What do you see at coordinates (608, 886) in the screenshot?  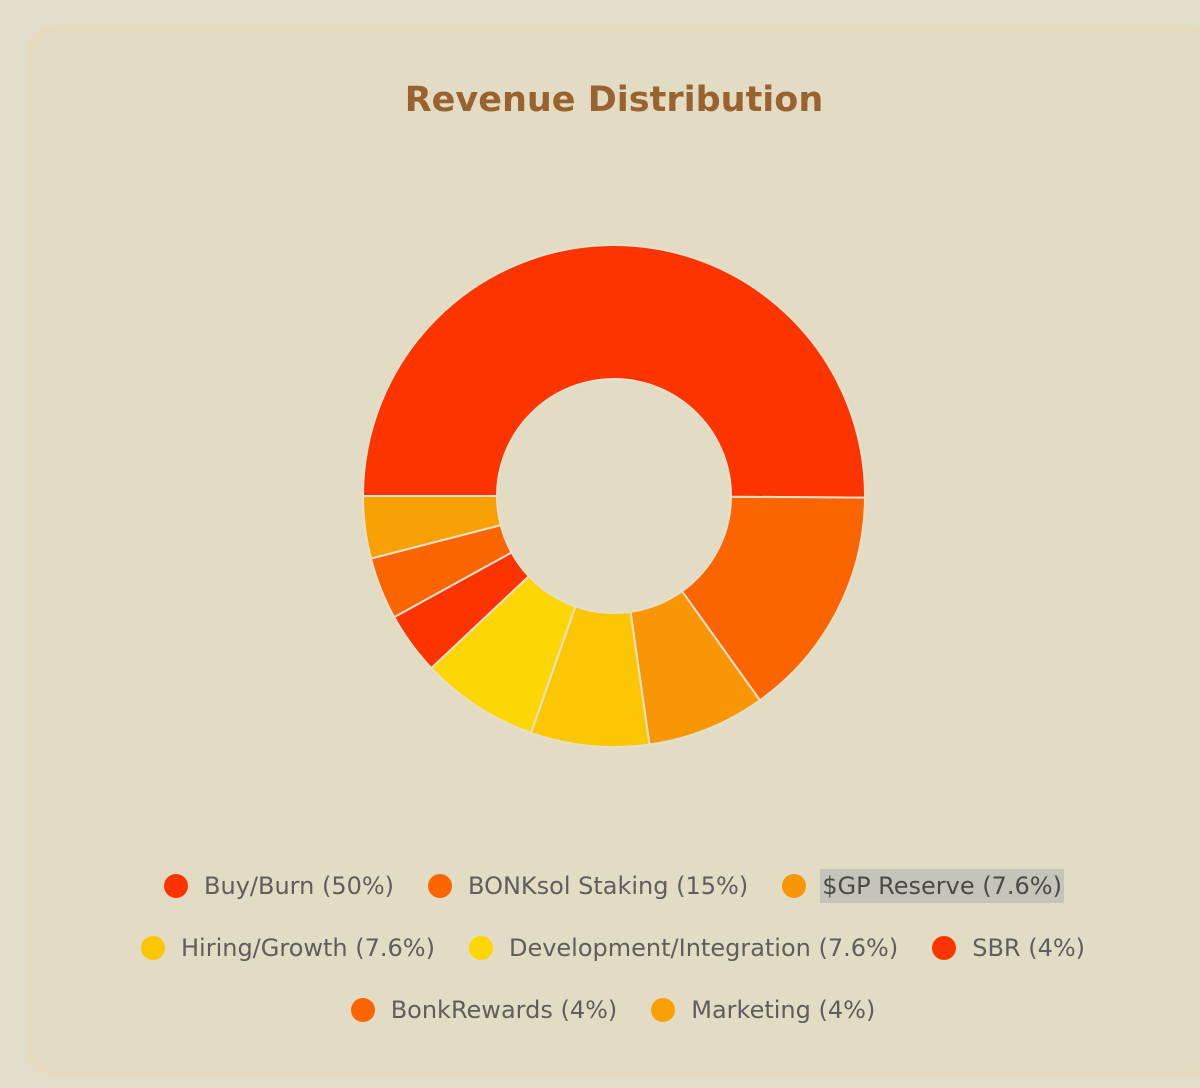 I see `legend-label: BONKsol Staking (15%)` at bounding box center [608, 886].